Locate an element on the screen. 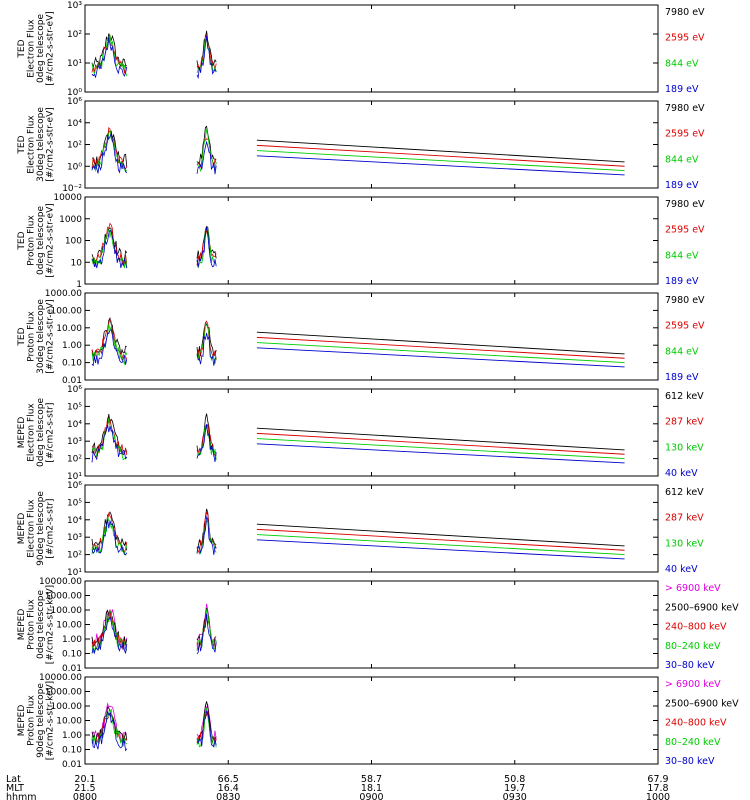 The height and width of the screenshot is (800, 750). footer-value: 1000 is located at coordinates (658, 796).